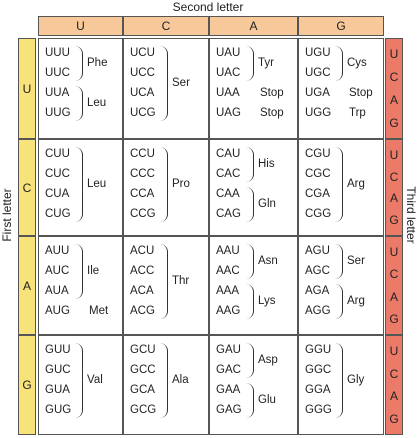 Image resolution: width=419 pixels, height=438 pixels. I want to click on amino-acid-label: Val, so click(95, 380).